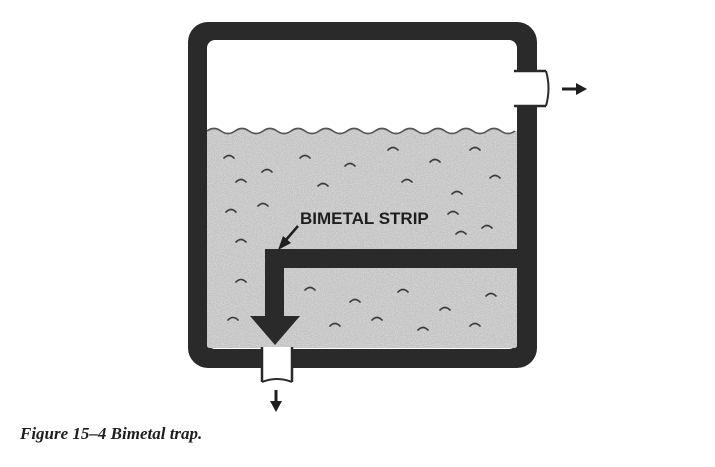  What do you see at coordinates (532, 88) in the screenshot?
I see `steam-outlet-pipe` at bounding box center [532, 88].